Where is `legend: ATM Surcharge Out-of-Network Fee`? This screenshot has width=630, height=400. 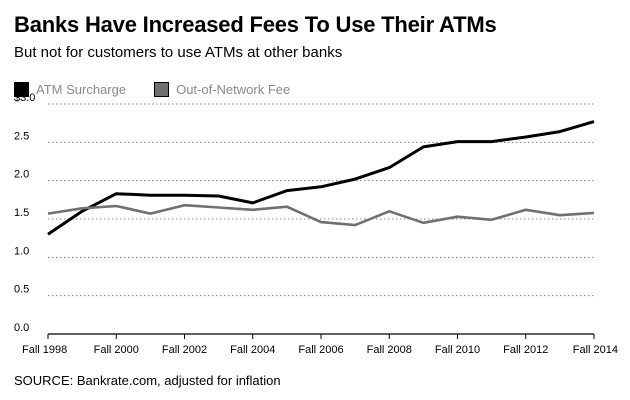
legend: ATM Surcharge Out-of-Network Fee is located at coordinates (166, 89).